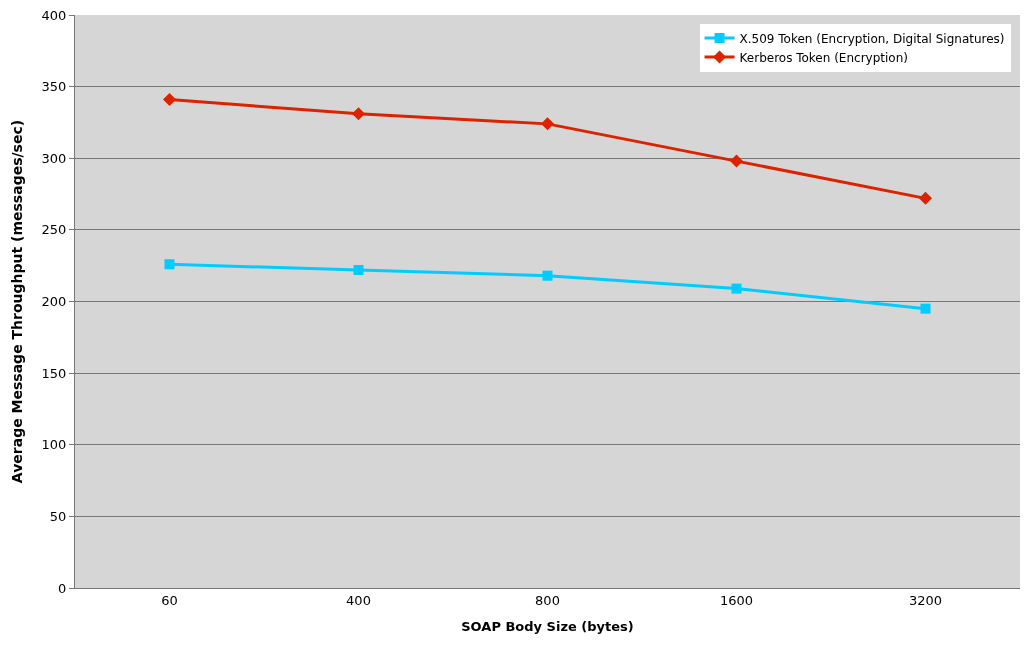  I want to click on legend-label: X.509 Token (Encryption, Digital Signatures), so click(872, 38).